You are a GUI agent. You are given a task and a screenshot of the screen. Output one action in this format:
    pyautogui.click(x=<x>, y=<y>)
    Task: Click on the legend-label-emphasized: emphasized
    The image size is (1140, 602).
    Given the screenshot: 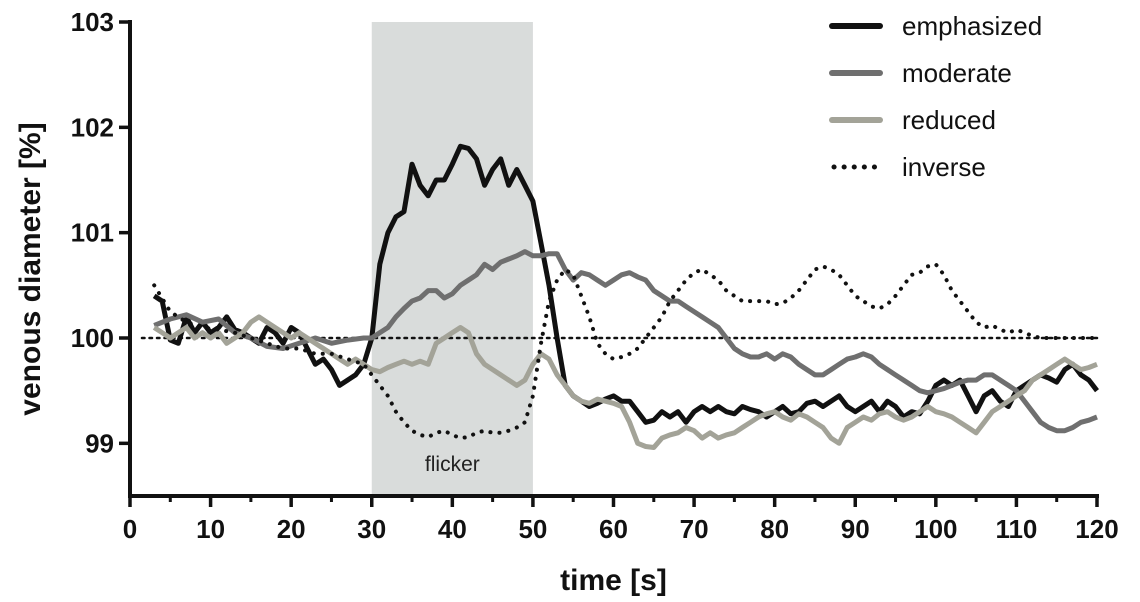 What is the action you would take?
    pyautogui.click(x=972, y=26)
    